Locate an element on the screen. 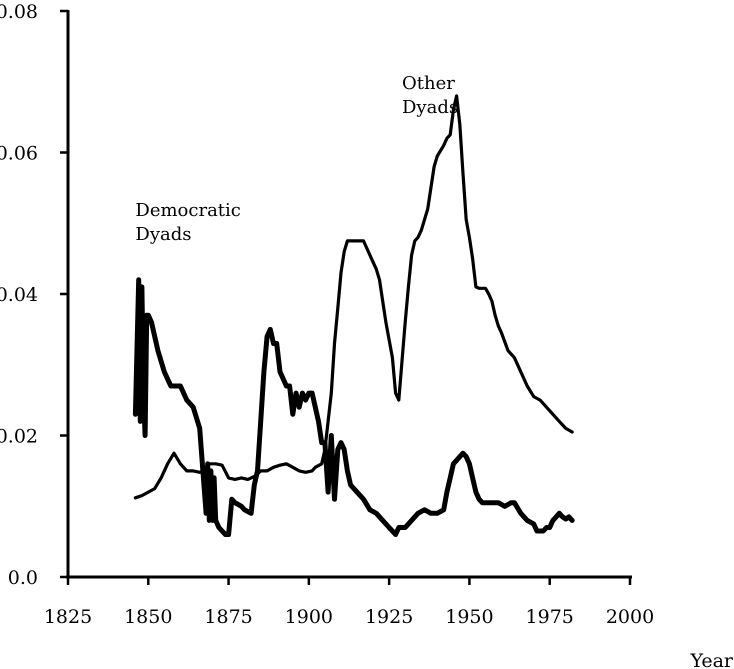  annotation-democratic-line-2: Dyads is located at coordinates (163, 234).